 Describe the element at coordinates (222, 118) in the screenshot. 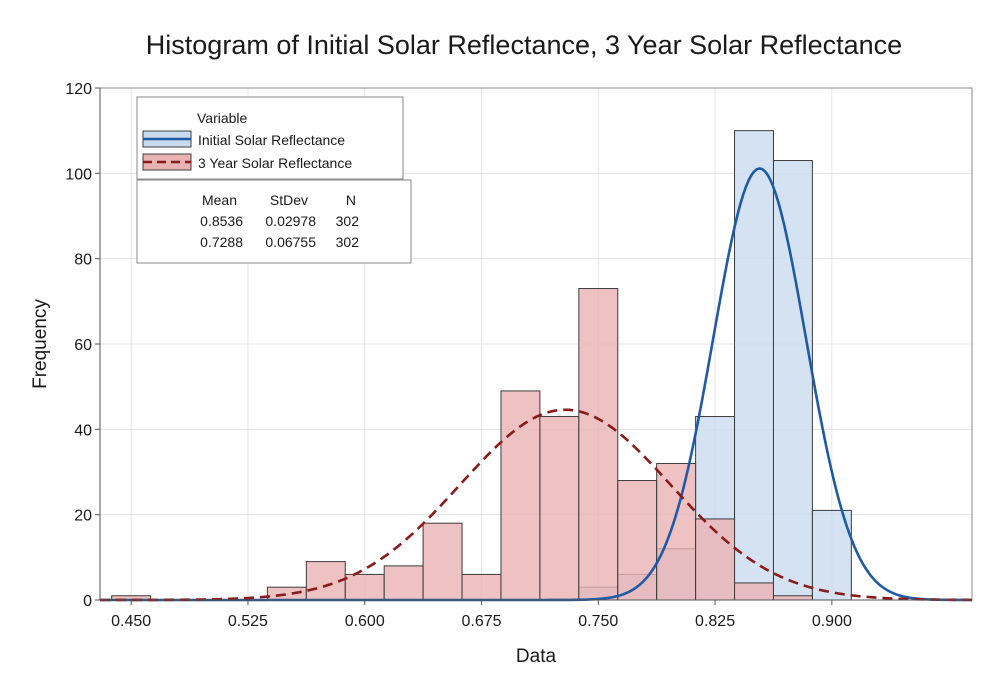

I see `legend-title: Variable` at that location.